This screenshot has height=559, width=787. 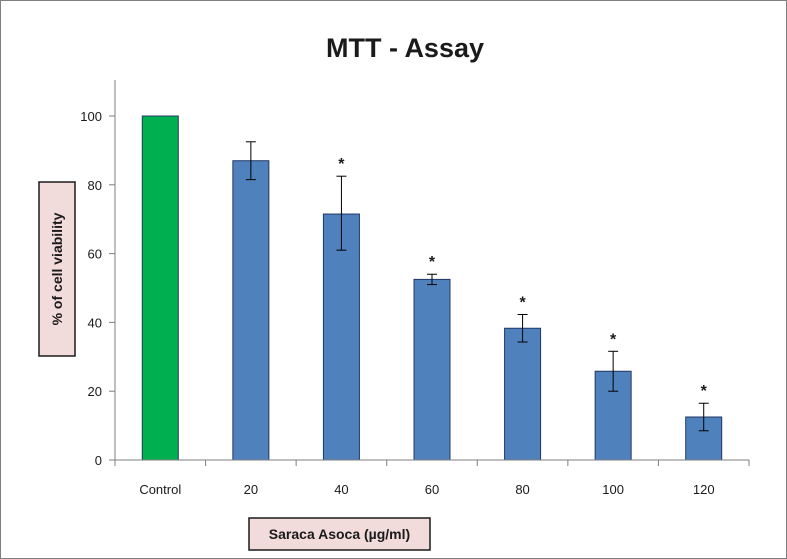 I want to click on x-tick-label-120: 120, so click(x=704, y=489).